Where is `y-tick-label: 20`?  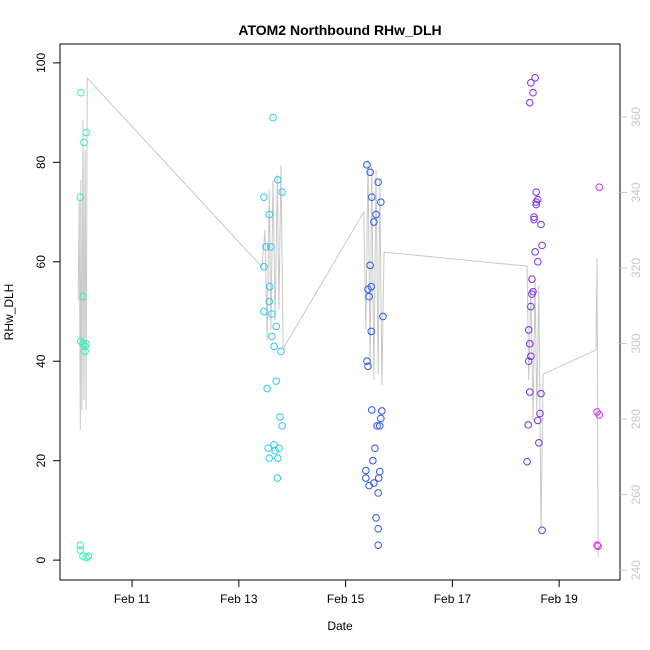
y-tick-label: 20 is located at coordinates (41, 461).